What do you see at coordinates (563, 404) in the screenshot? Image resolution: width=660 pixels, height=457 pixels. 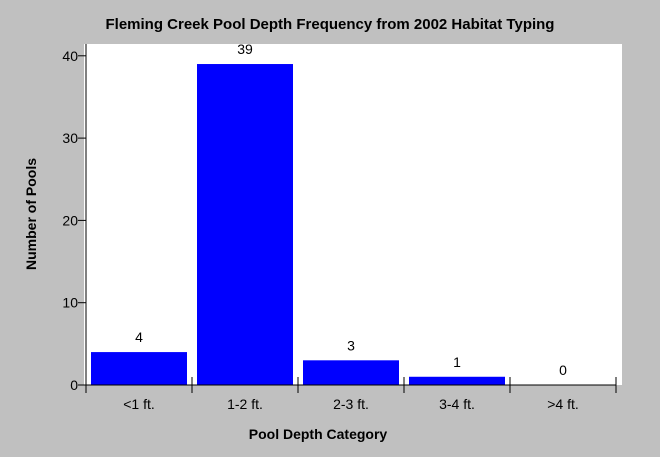 I see `x-tick-label-4: >4 ft.` at bounding box center [563, 404].